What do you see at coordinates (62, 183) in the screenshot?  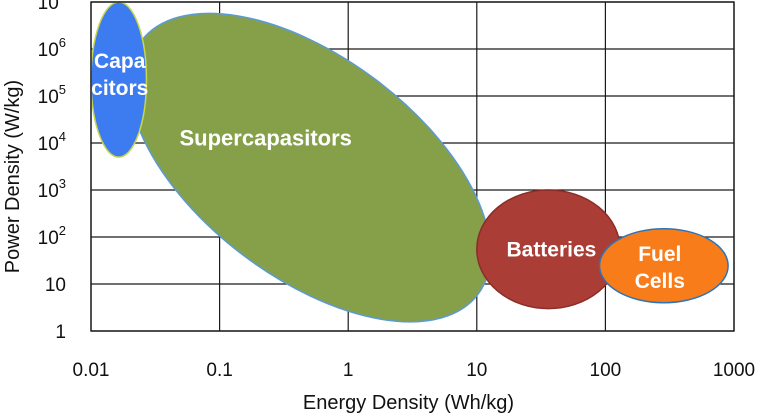 I see `y-tick-exponent: 3` at bounding box center [62, 183].